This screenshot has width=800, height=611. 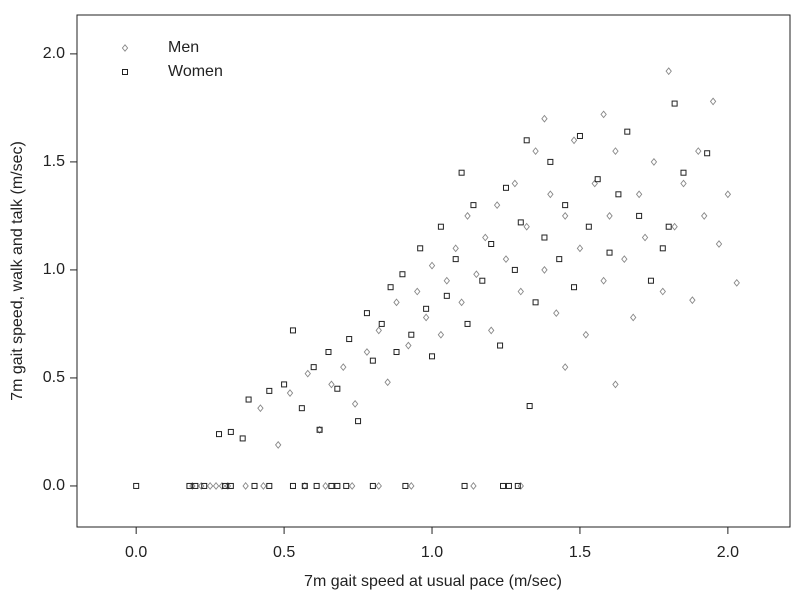 I want to click on x-tick-label: 2.0, so click(x=728, y=552).